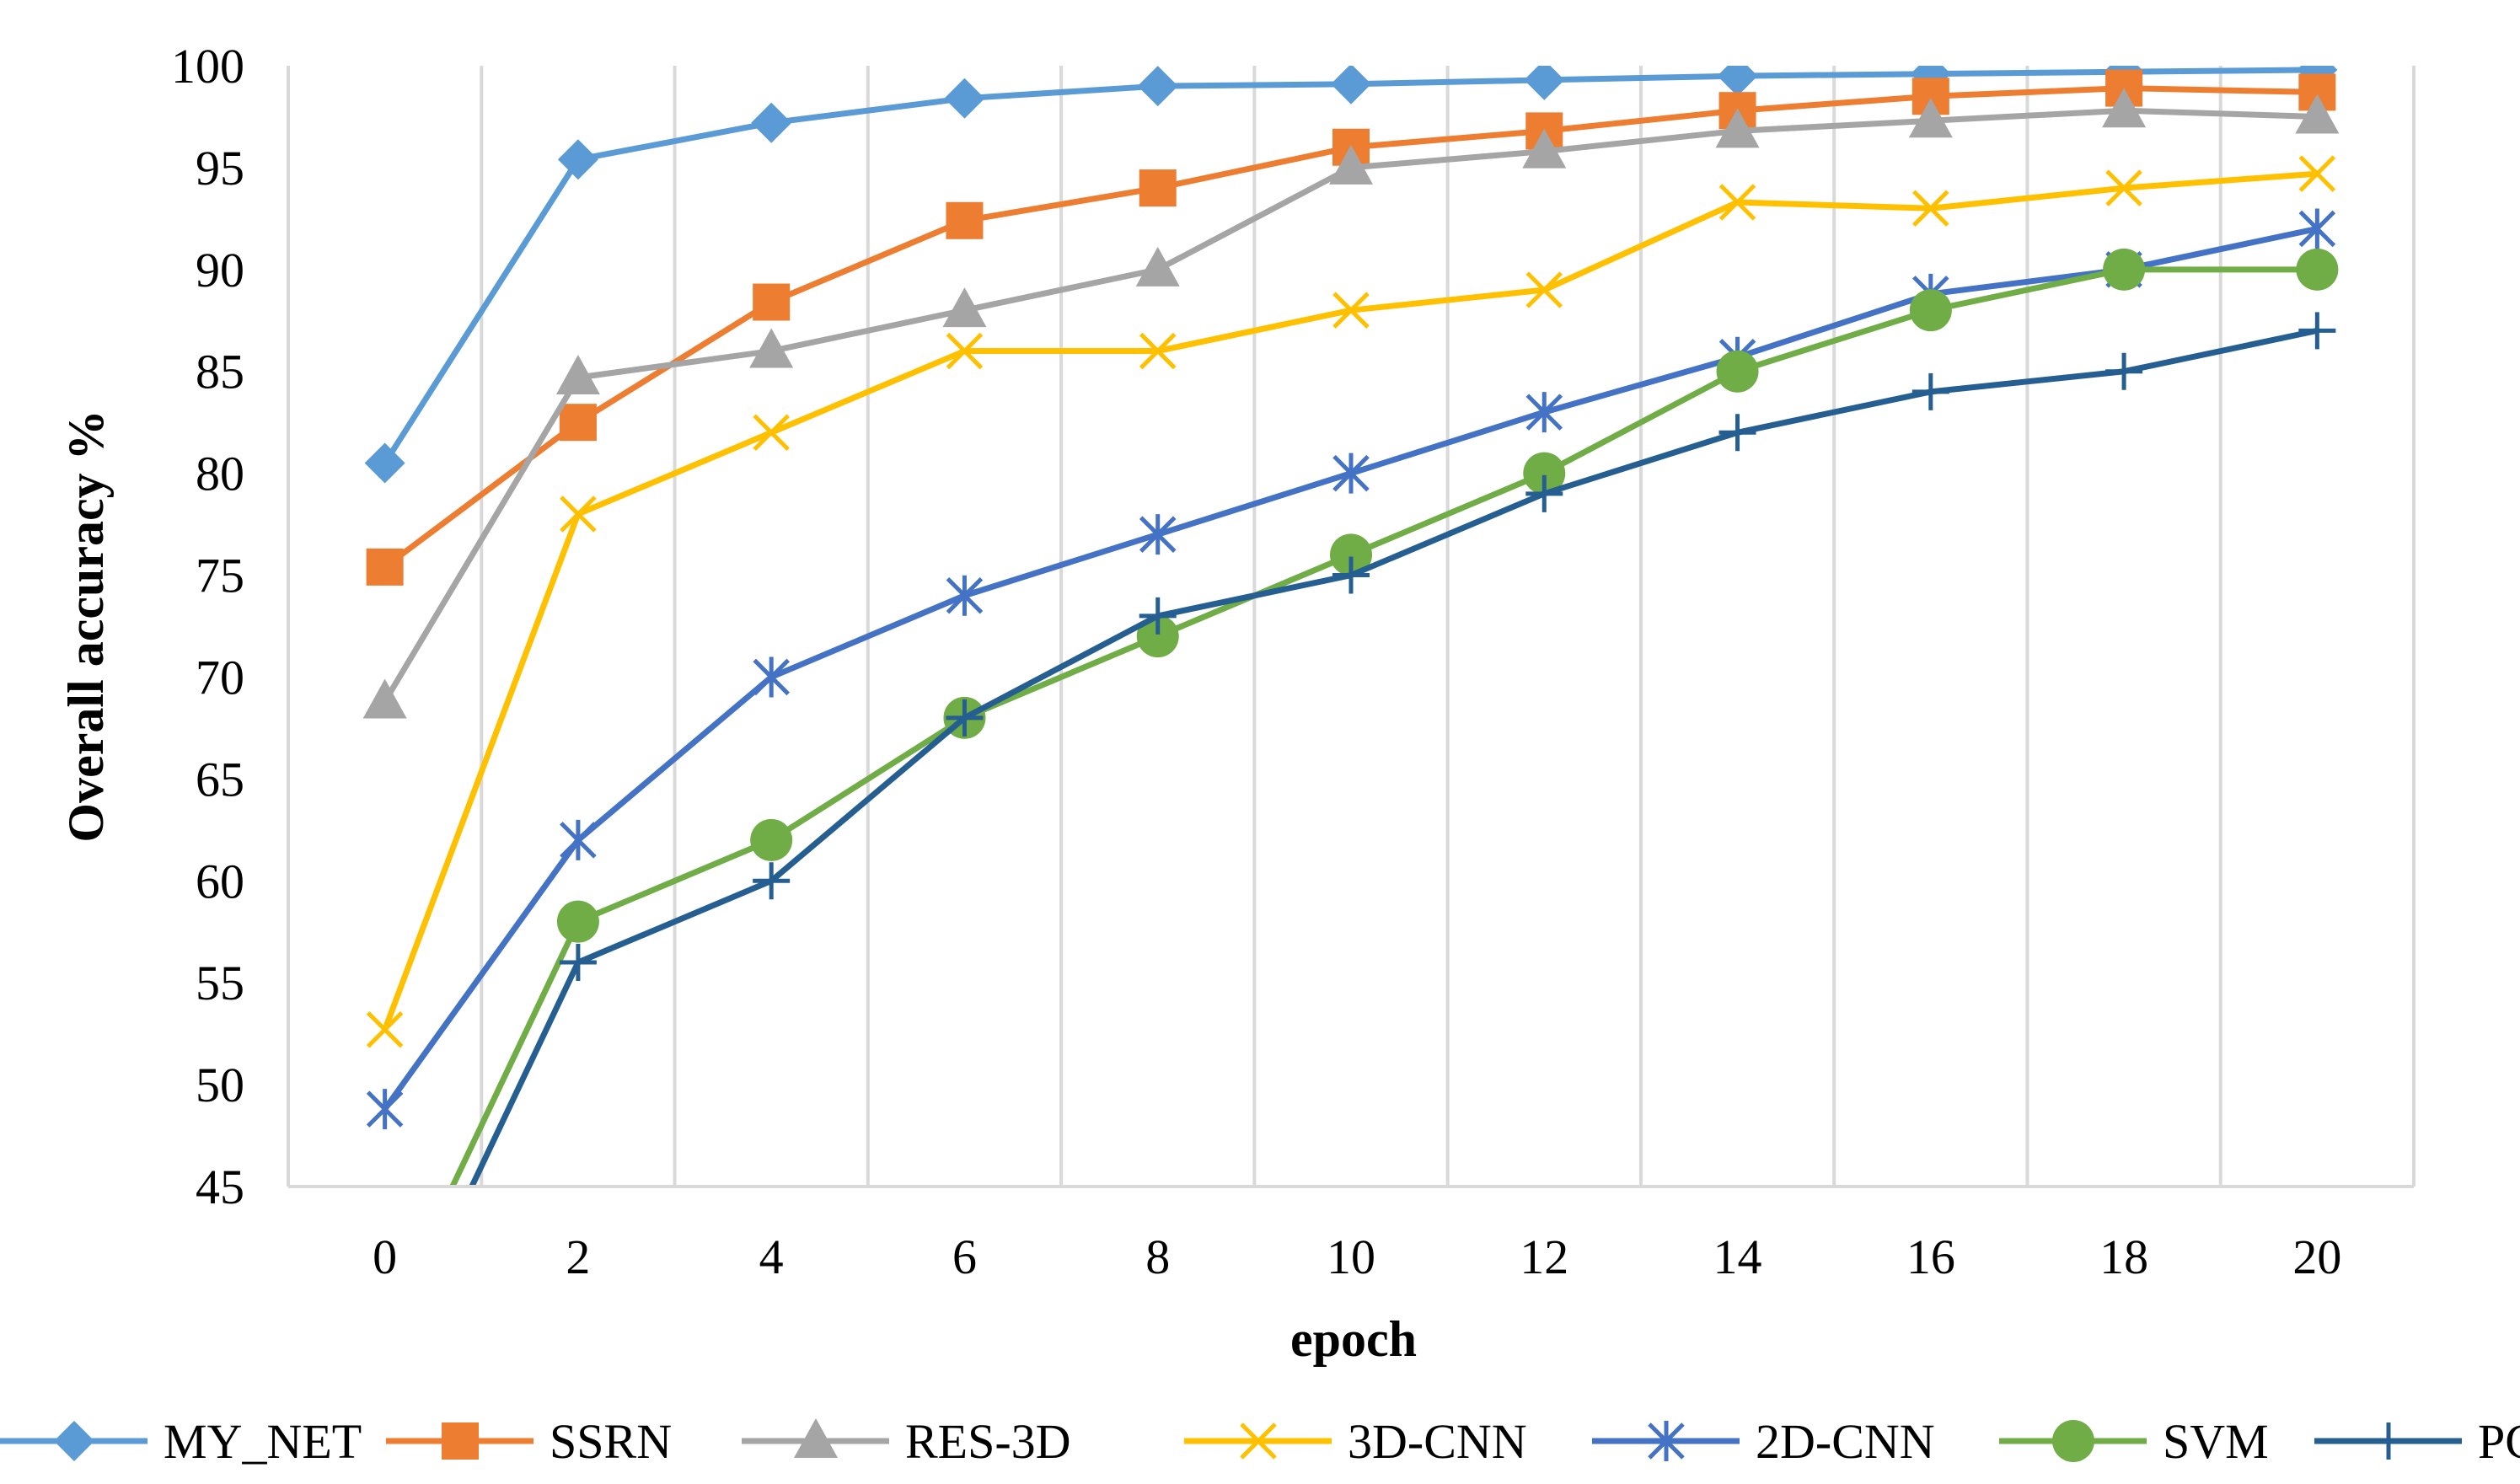  I want to click on legend-marker-triangle, so click(816, 1438).